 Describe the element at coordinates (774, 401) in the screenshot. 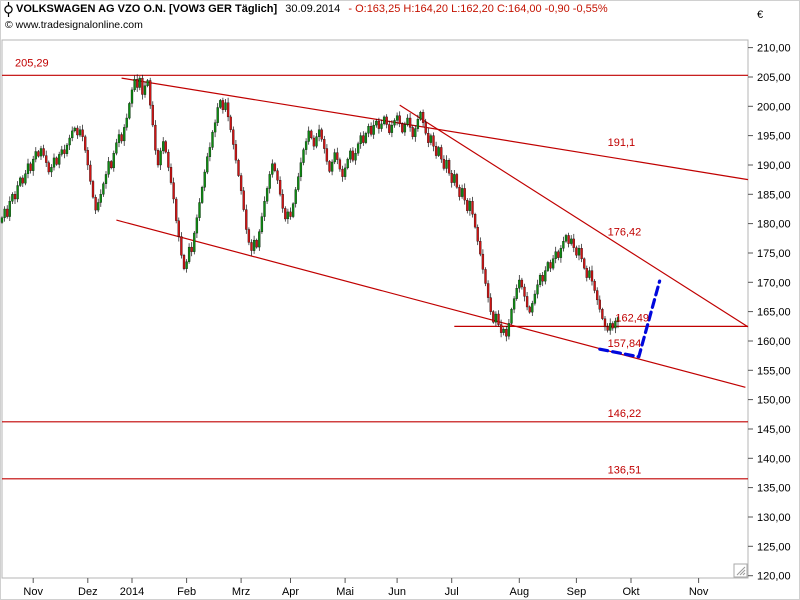

I see `svg-text: 150,00` at that location.